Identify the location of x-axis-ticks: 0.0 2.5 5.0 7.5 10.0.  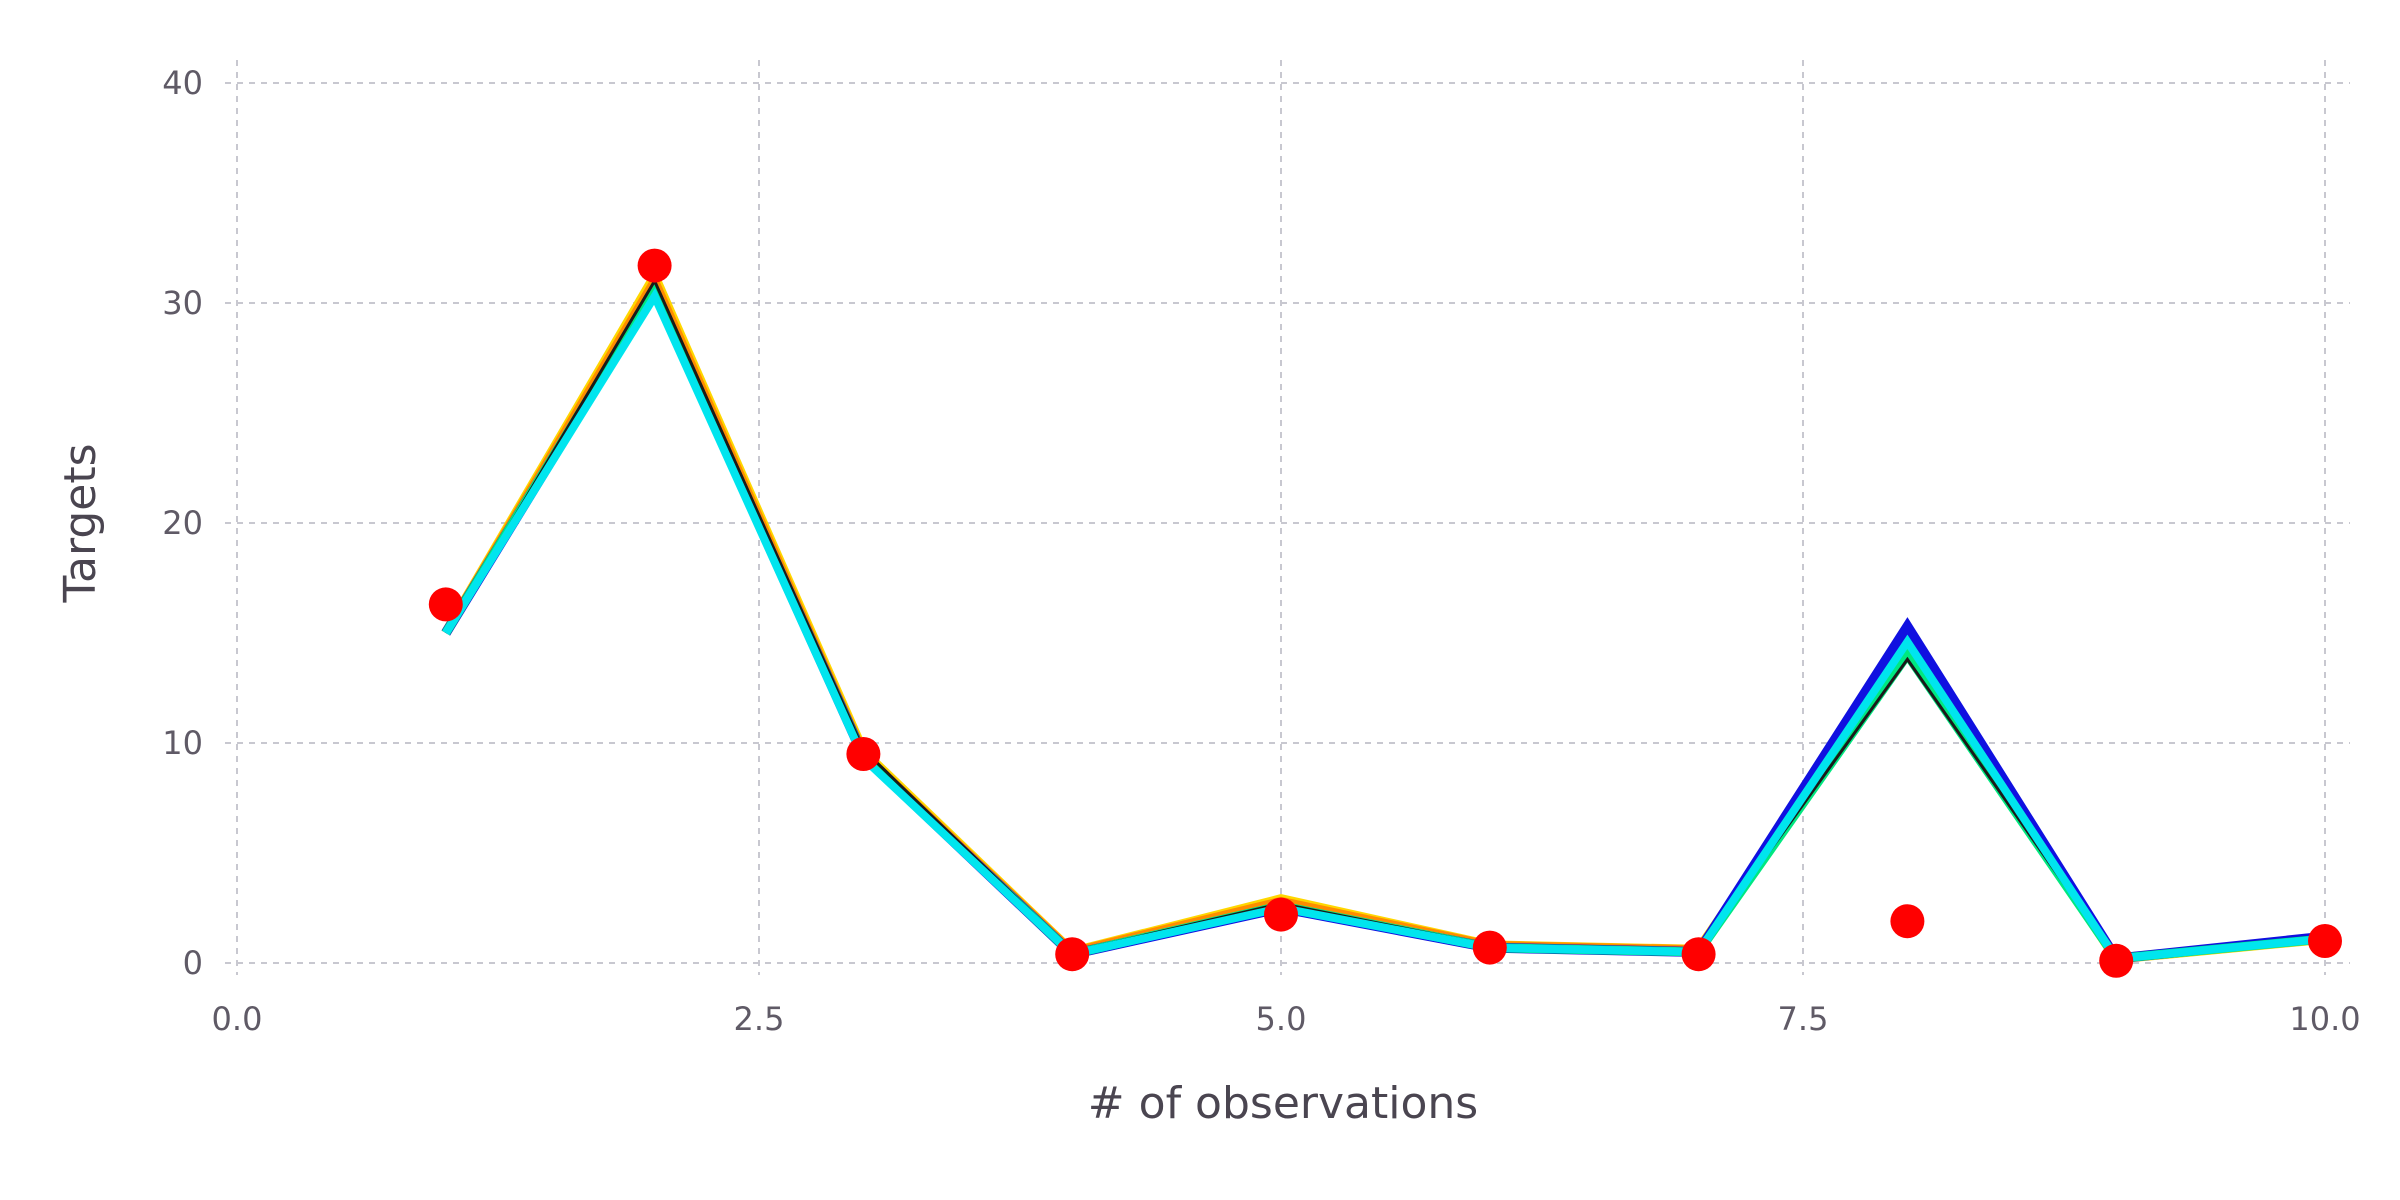
(1286, 1019).